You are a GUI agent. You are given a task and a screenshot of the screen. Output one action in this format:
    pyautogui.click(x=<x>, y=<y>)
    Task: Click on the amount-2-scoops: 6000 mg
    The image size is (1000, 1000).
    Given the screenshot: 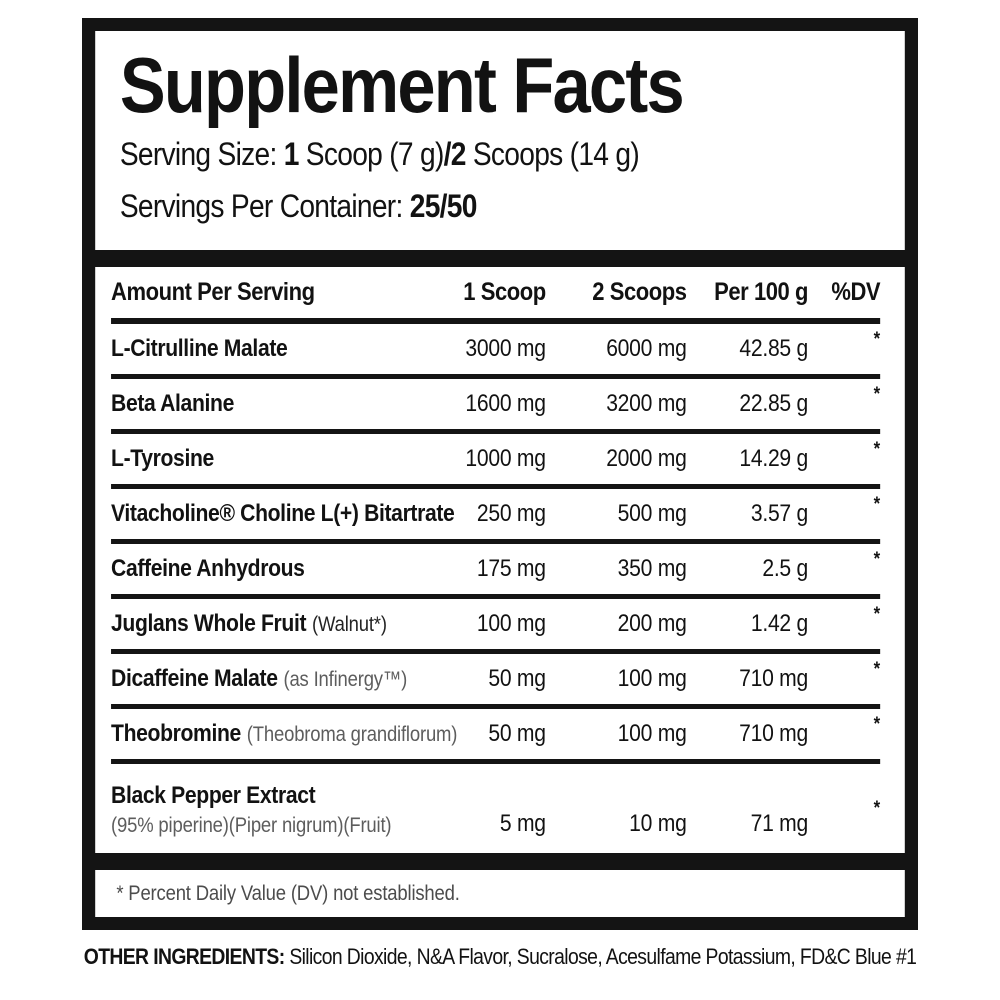 What is the action you would take?
    pyautogui.click(x=646, y=348)
    